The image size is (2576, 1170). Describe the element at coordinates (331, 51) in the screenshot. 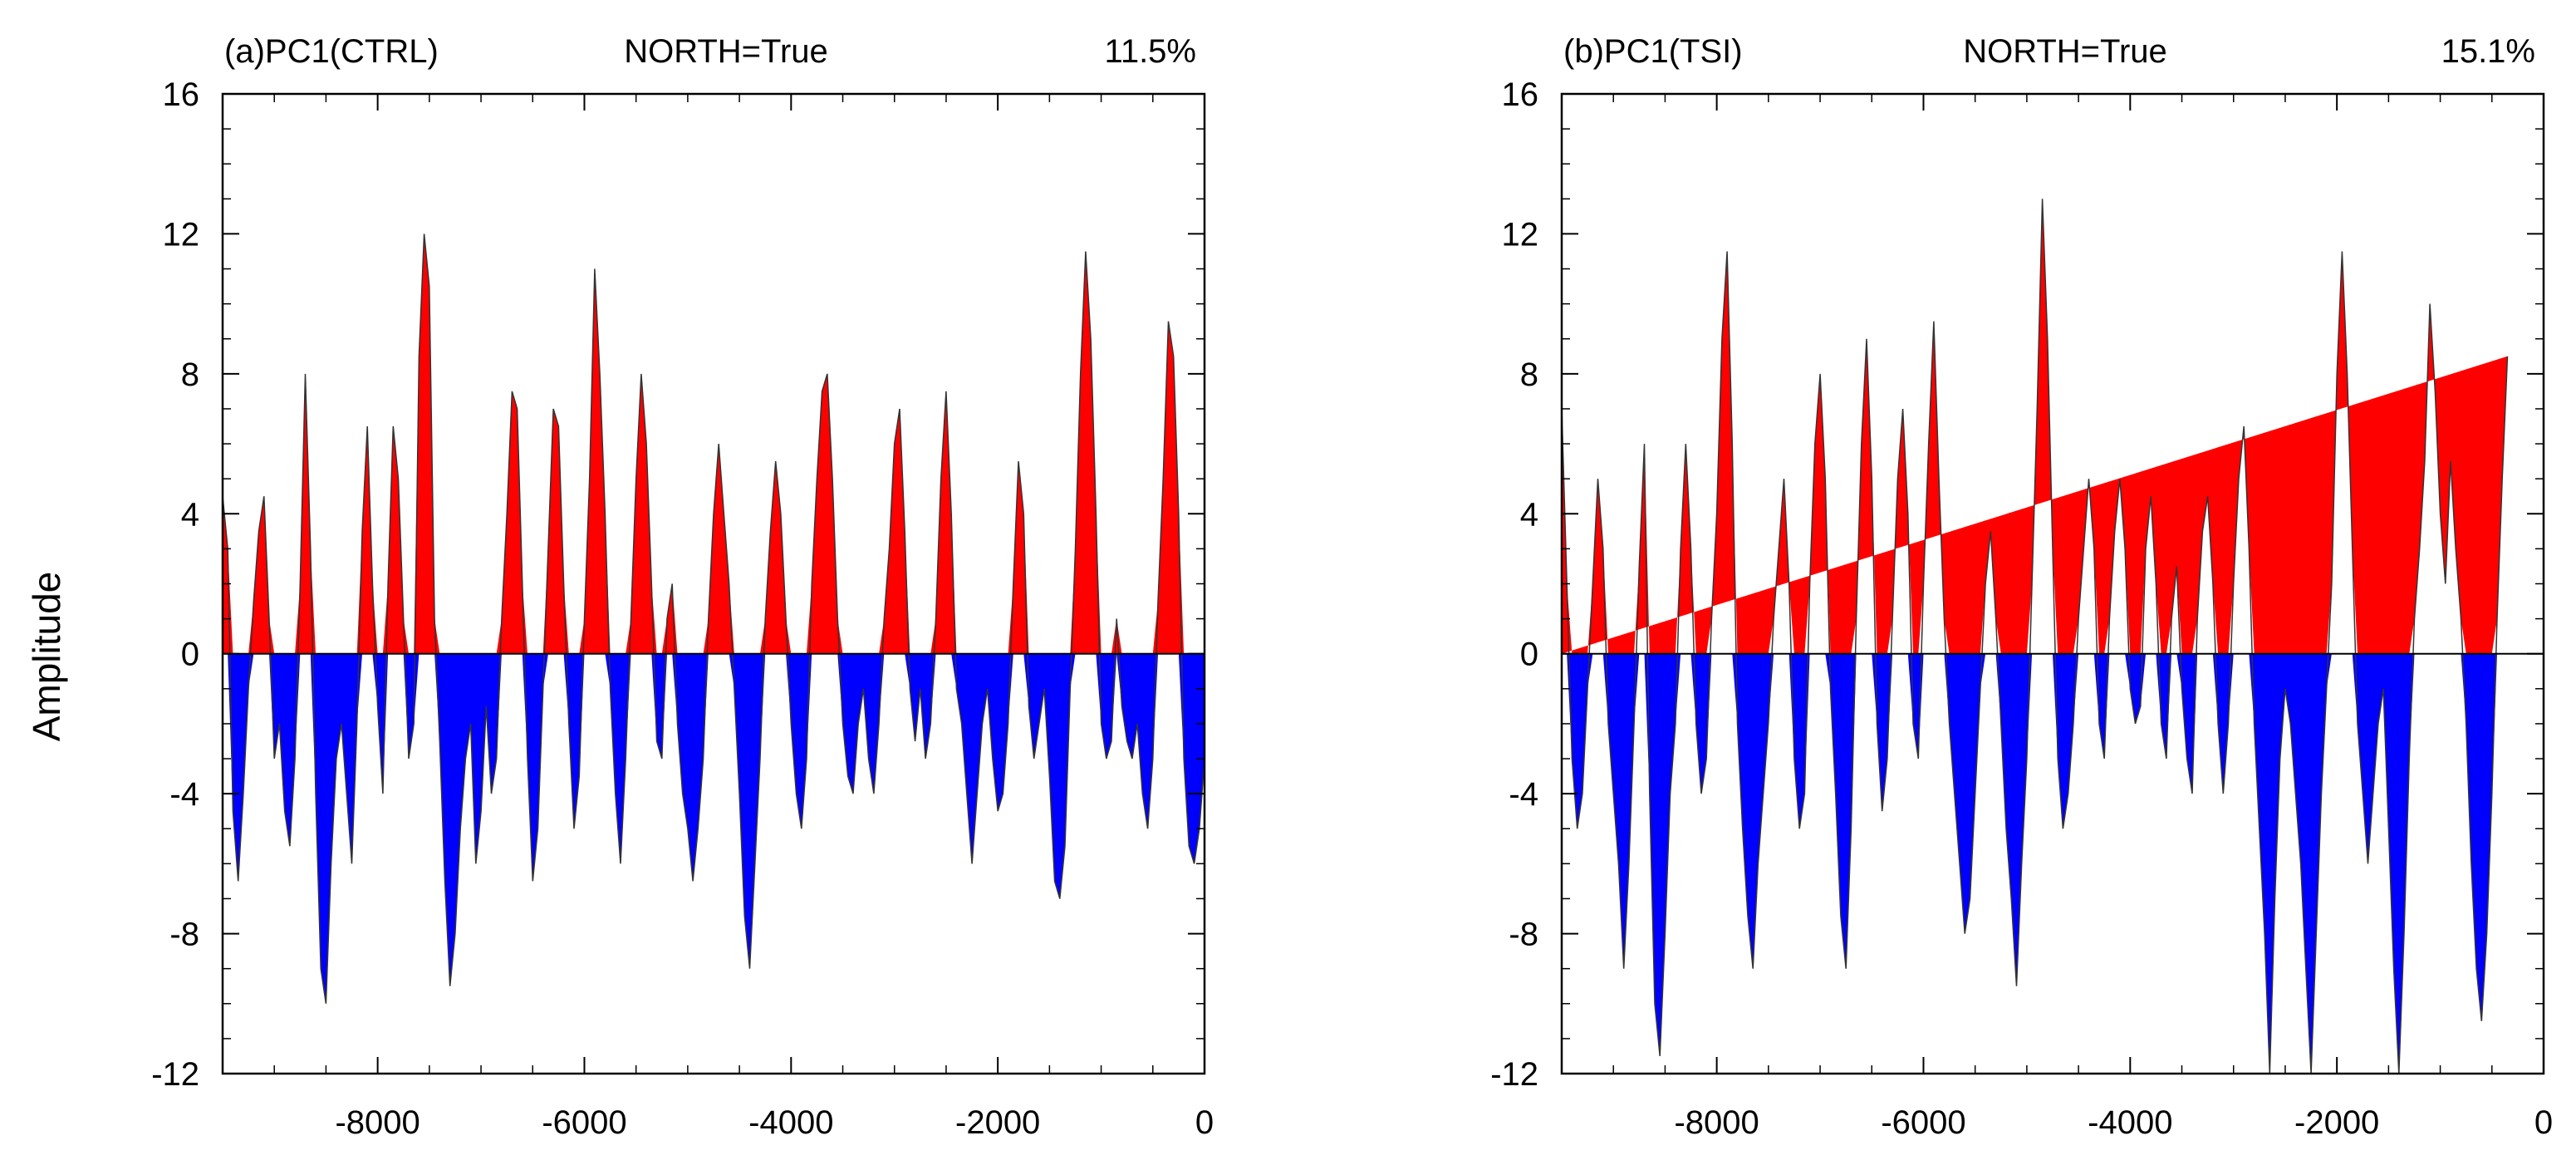

I see `panel-label: (a)PC1(CTRL)` at that location.